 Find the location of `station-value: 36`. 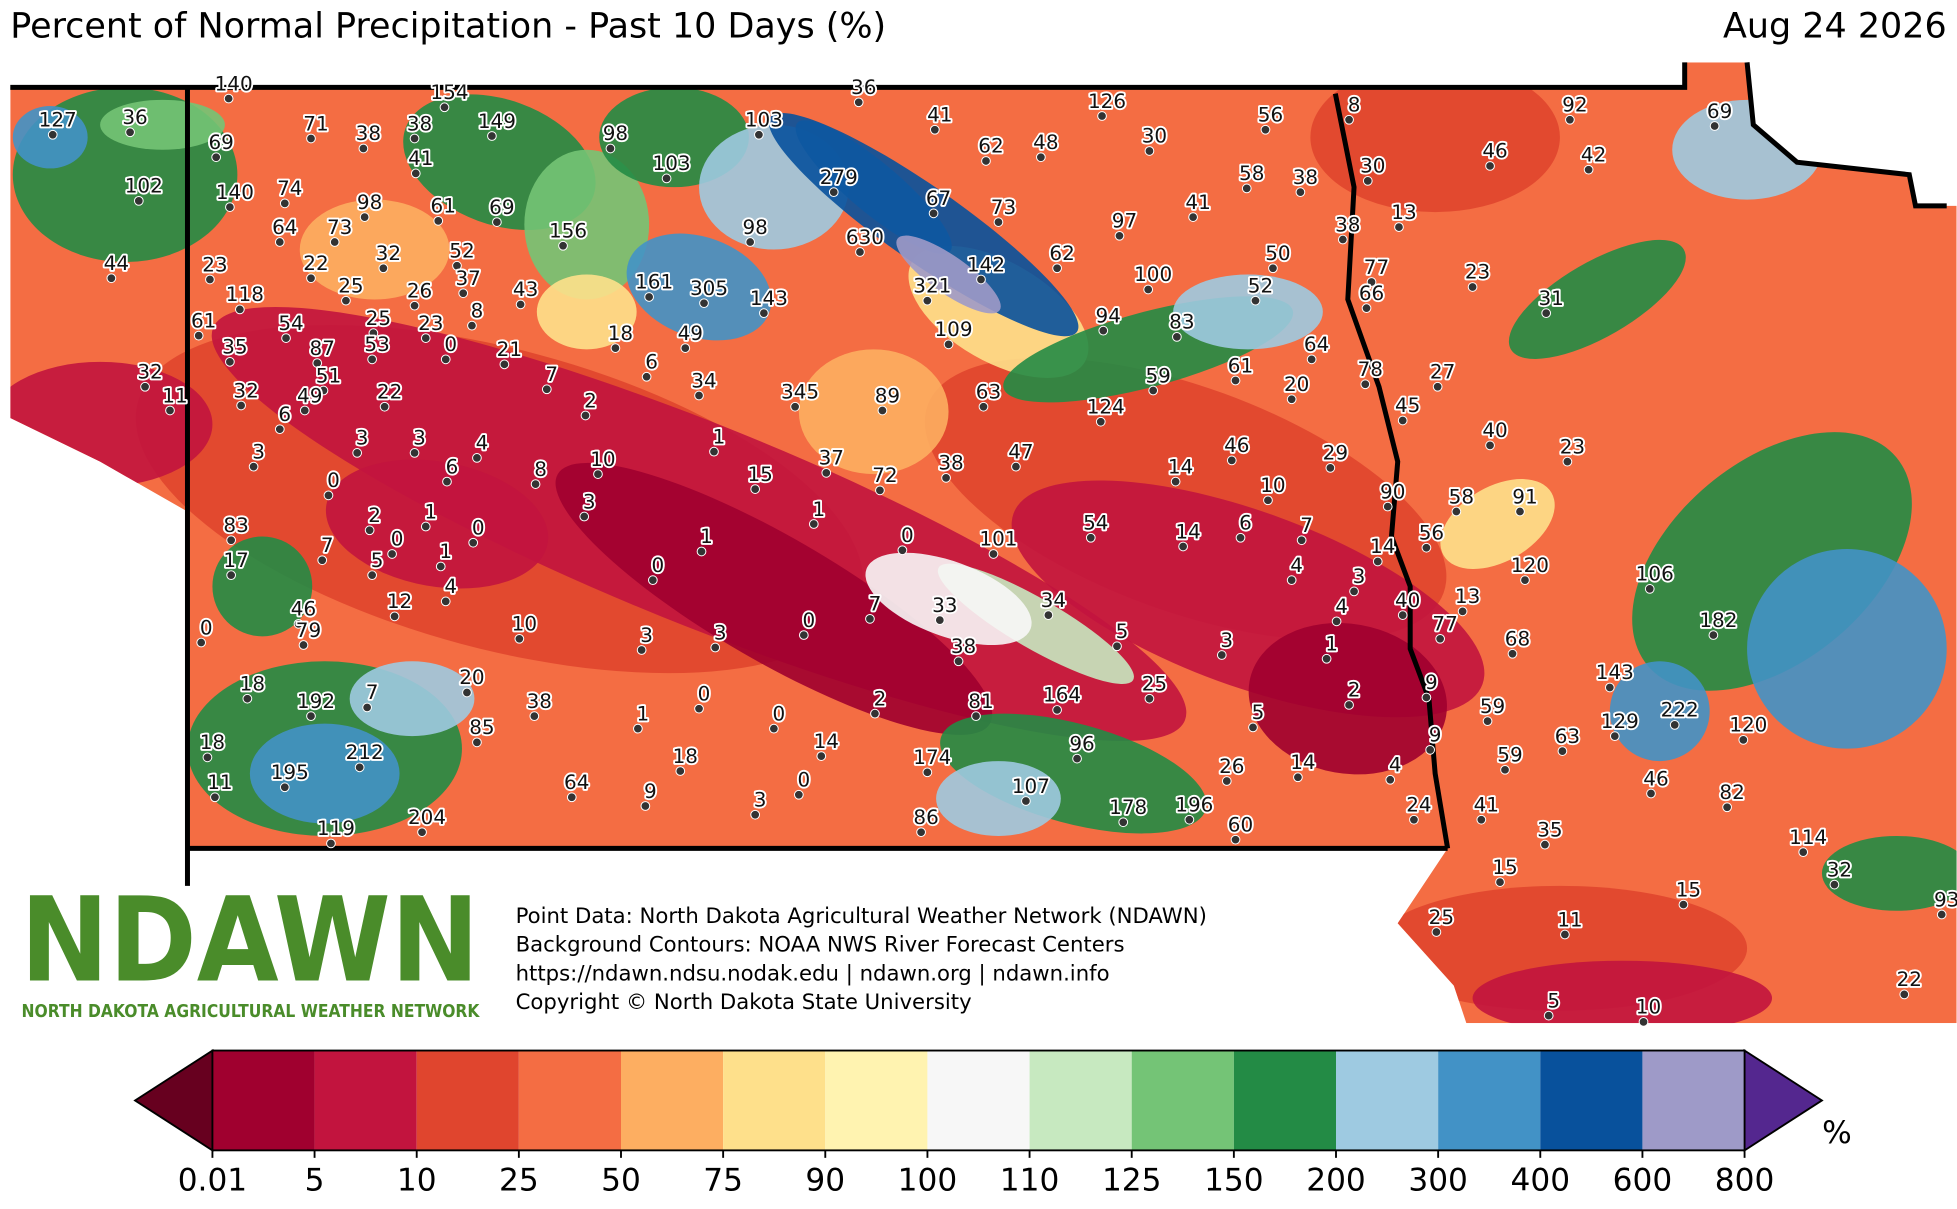

station-value: 36 is located at coordinates (863, 87).